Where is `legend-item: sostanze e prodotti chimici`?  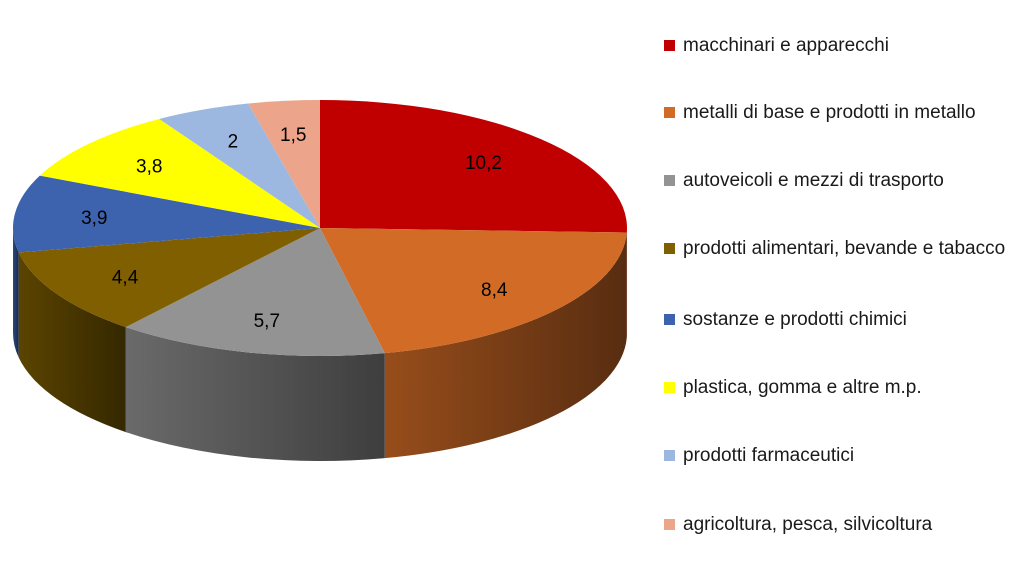 legend-item: sostanze e prodotti chimici is located at coordinates (843, 319).